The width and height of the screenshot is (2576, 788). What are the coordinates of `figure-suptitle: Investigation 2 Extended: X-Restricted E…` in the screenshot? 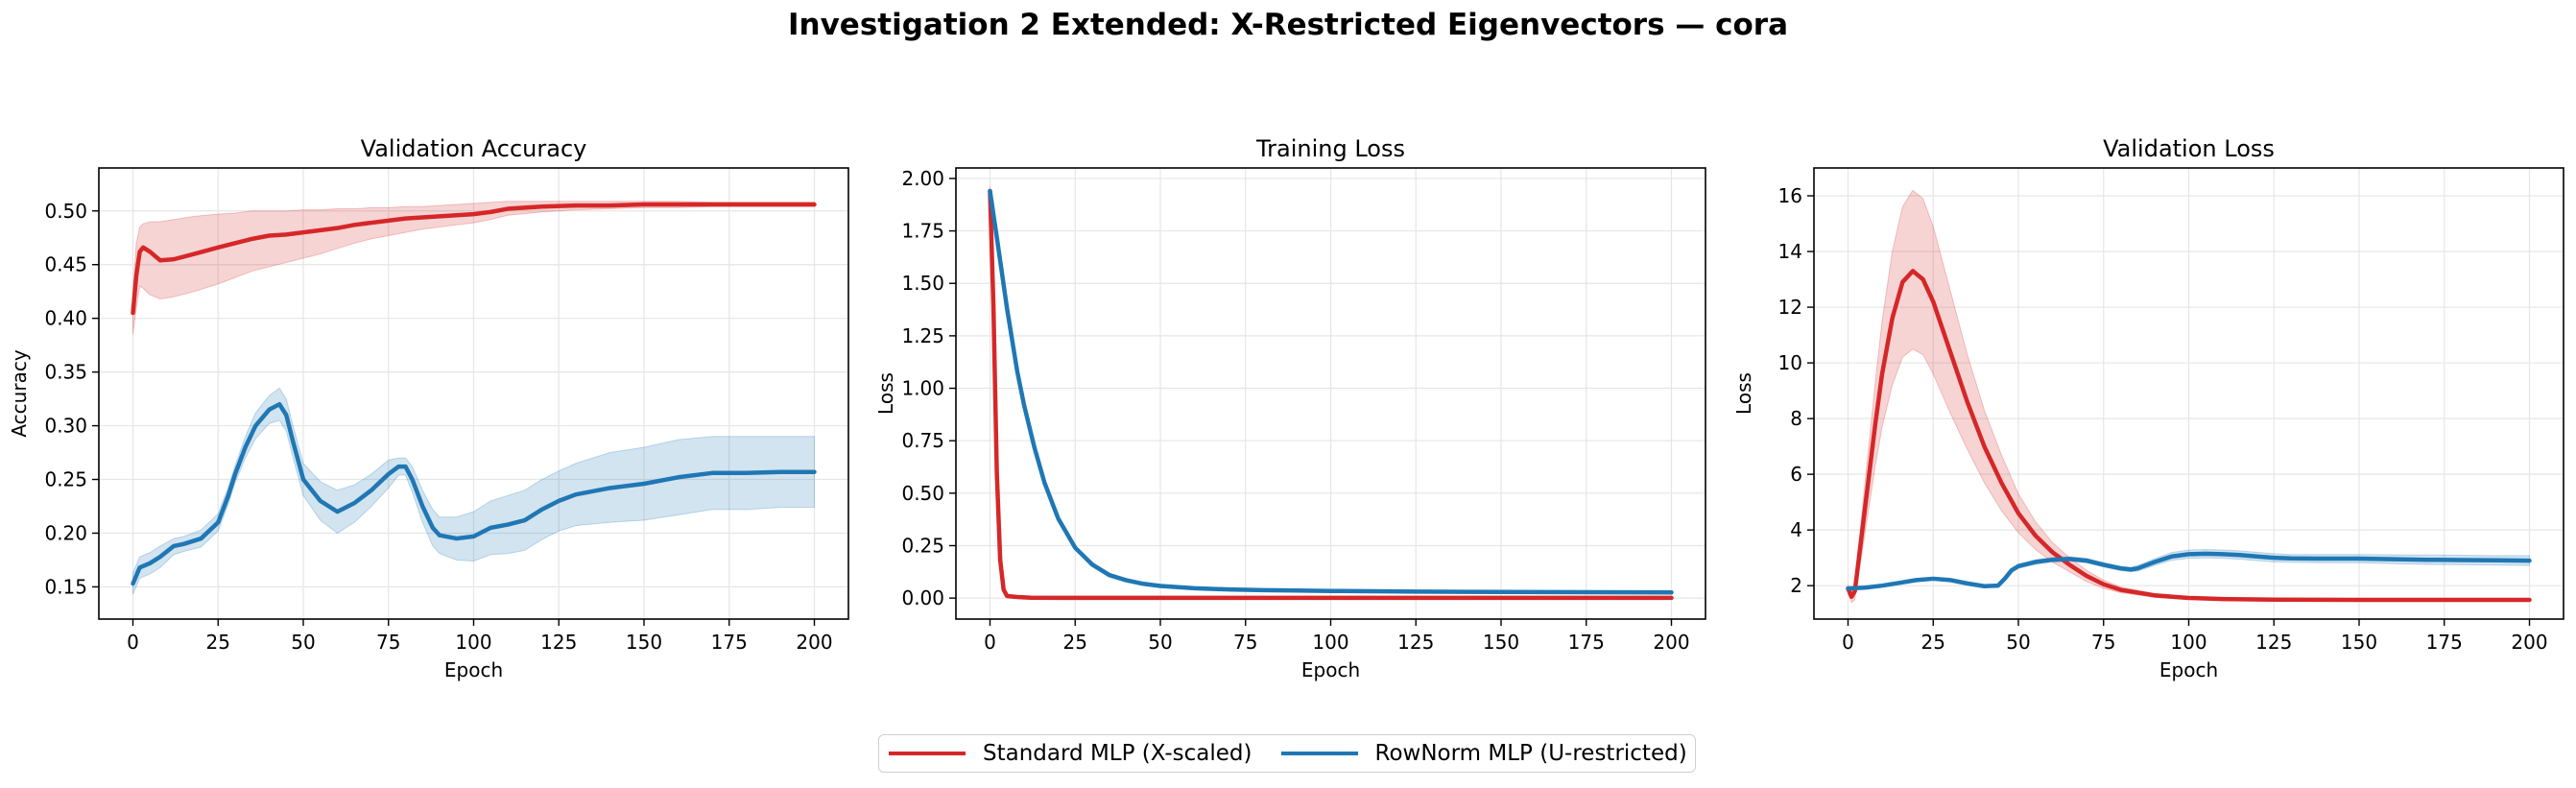 It's located at (1288, 25).